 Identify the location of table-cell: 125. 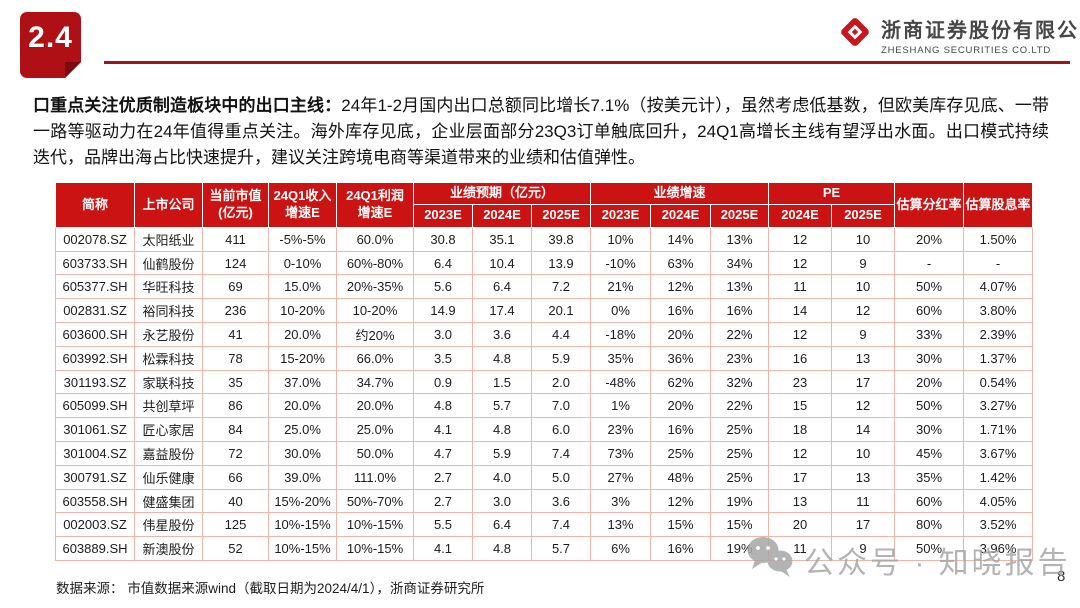
(235, 525).